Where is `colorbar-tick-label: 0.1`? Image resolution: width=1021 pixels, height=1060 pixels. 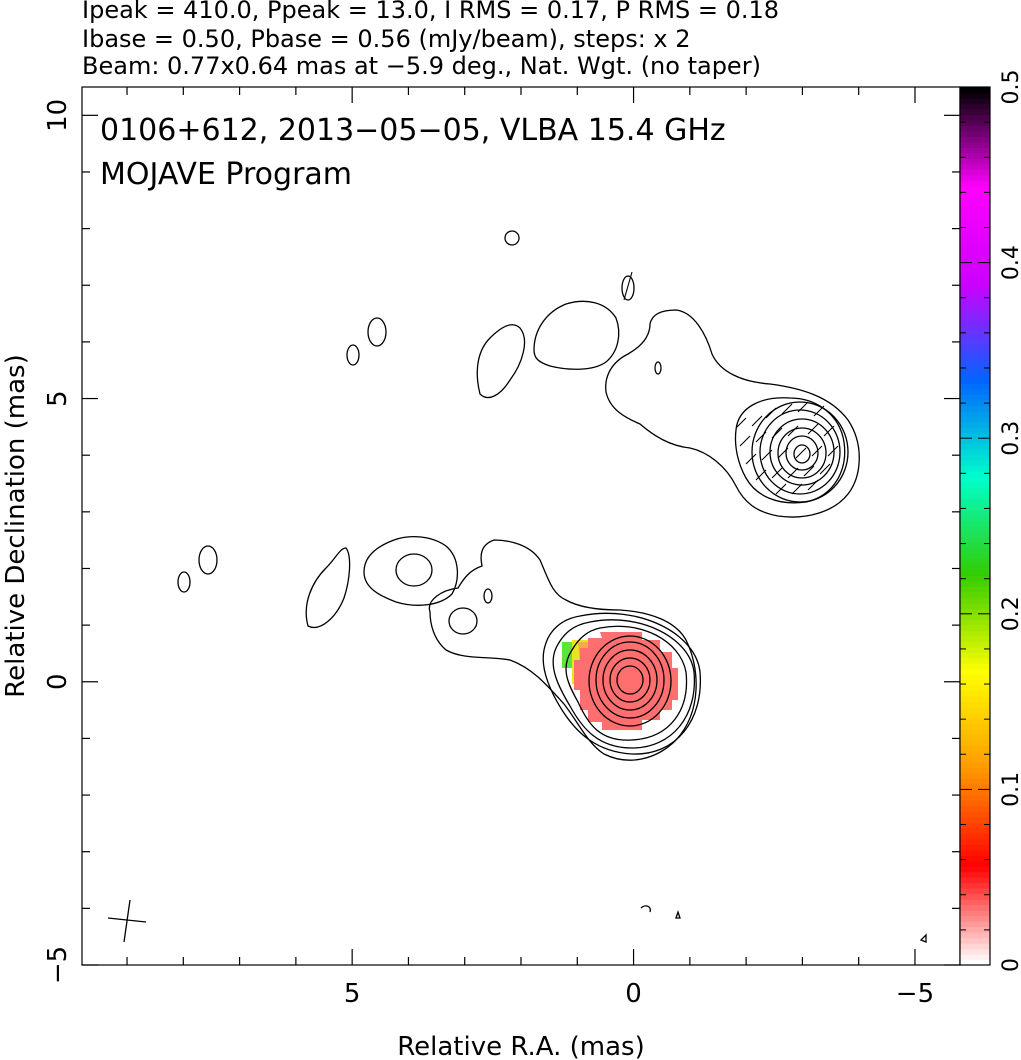
colorbar-tick-label: 0.1 is located at coordinates (1010, 789).